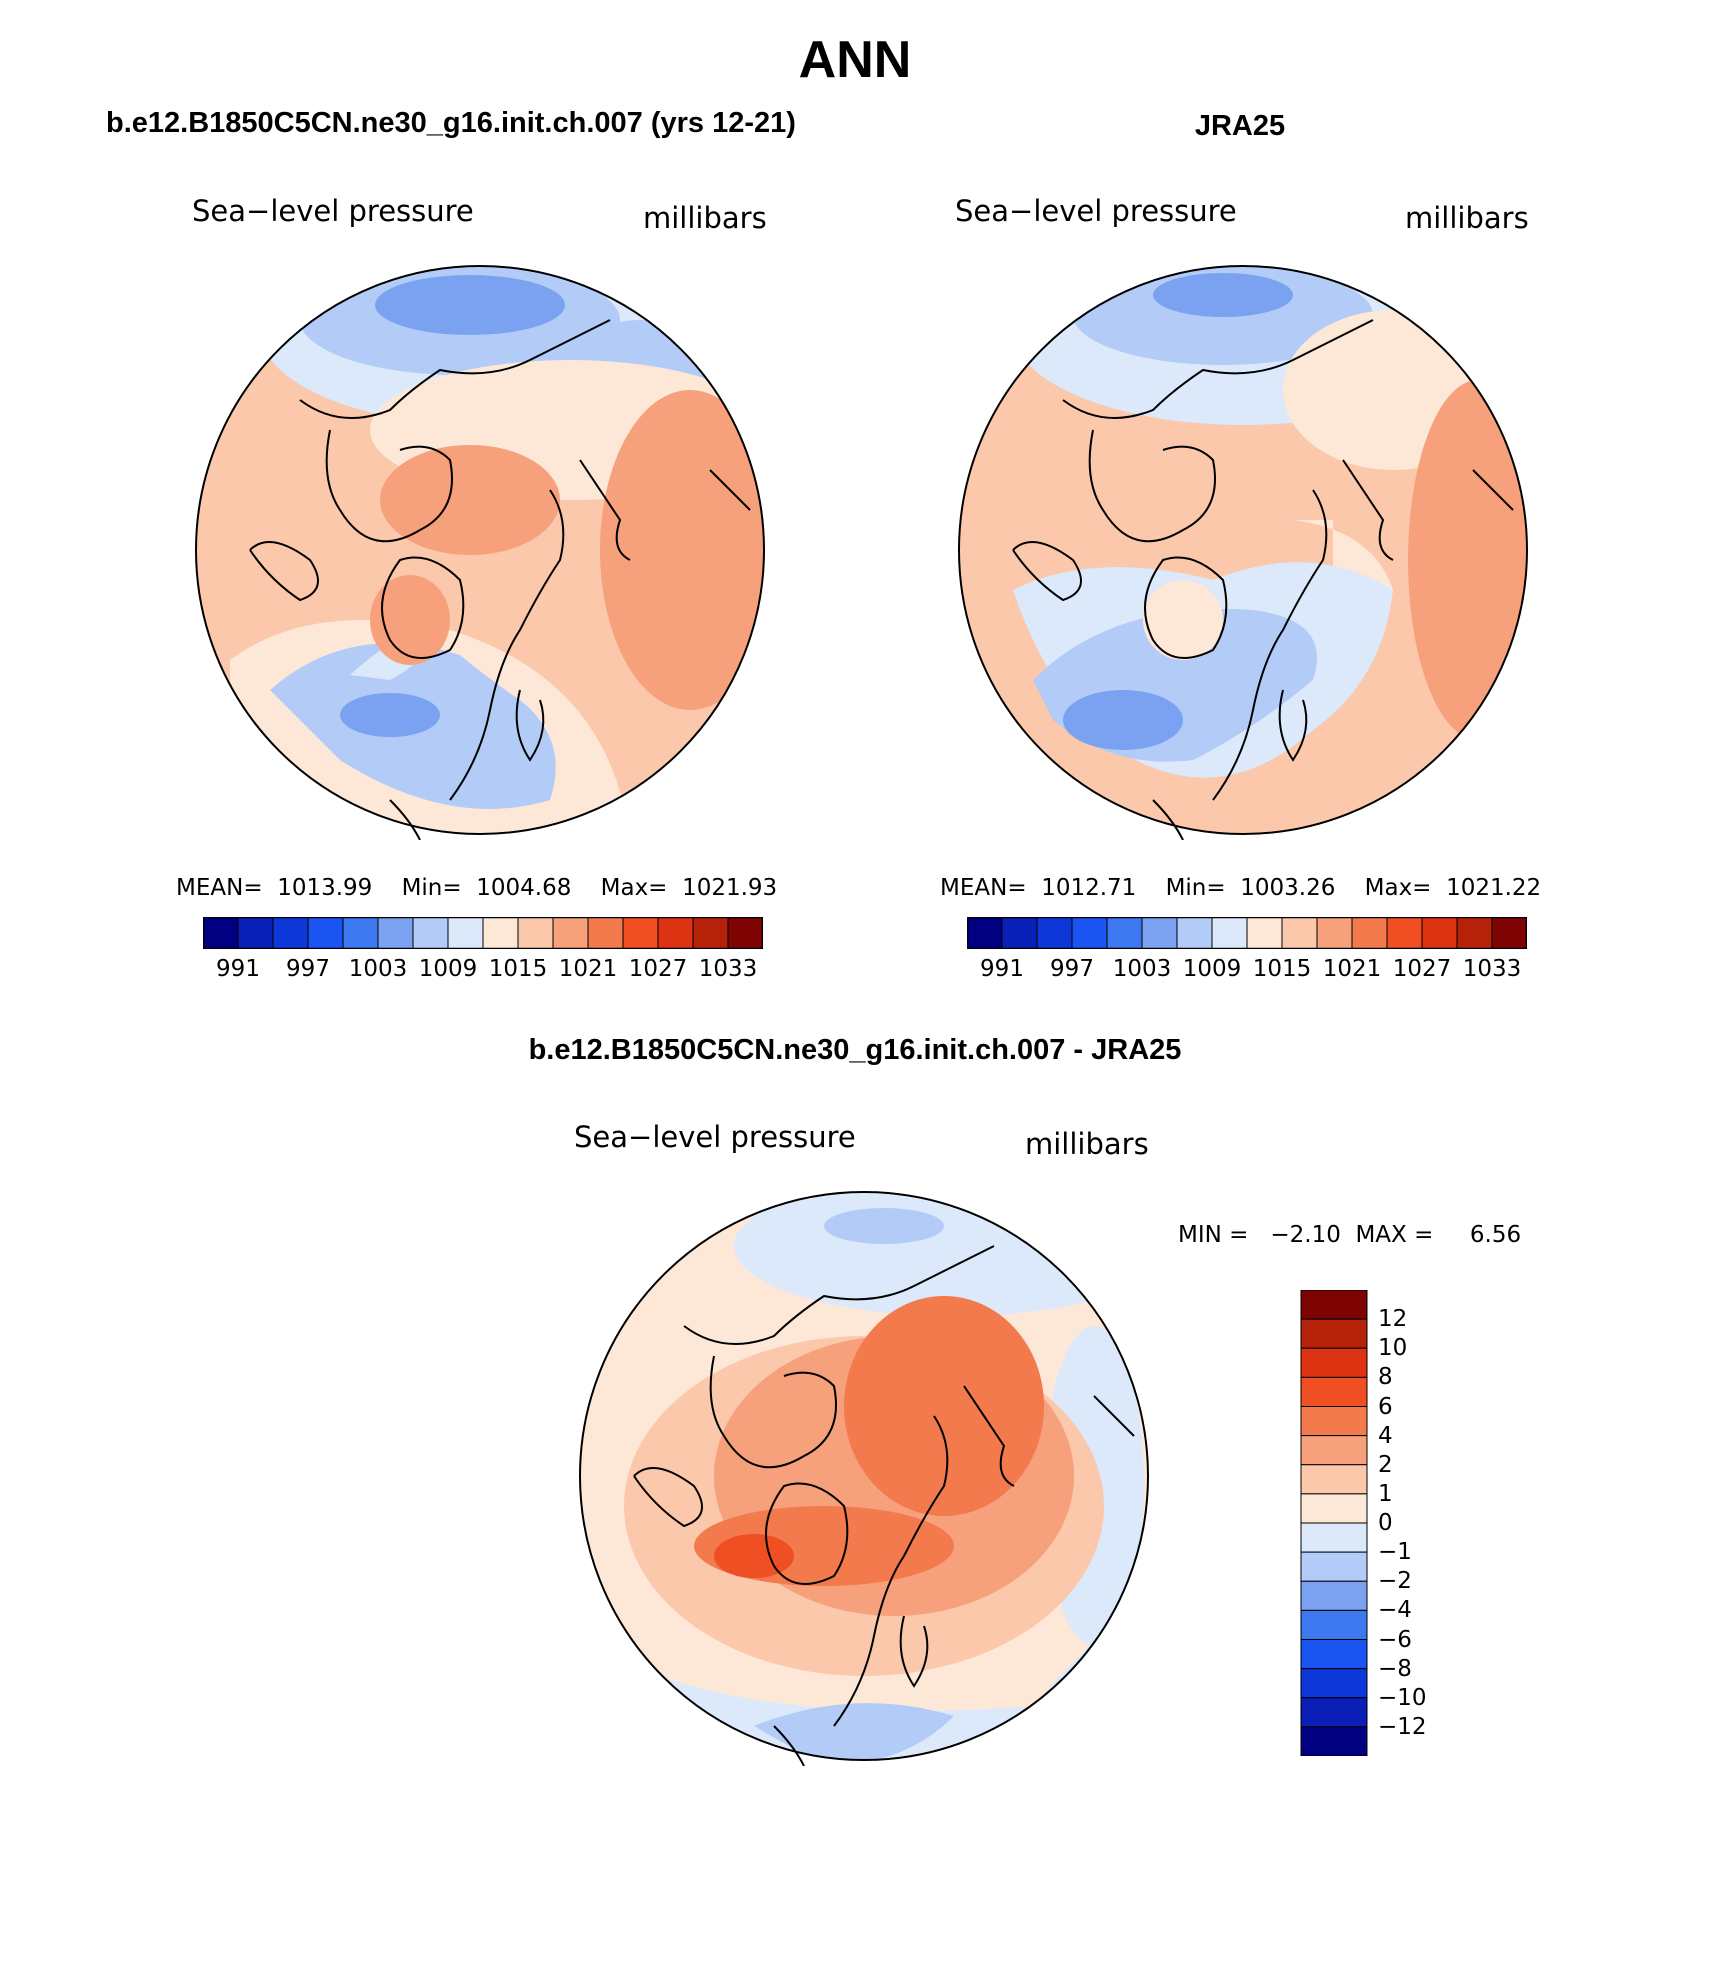  What do you see at coordinates (855, 60) in the screenshot?
I see `main-title: ANN` at bounding box center [855, 60].